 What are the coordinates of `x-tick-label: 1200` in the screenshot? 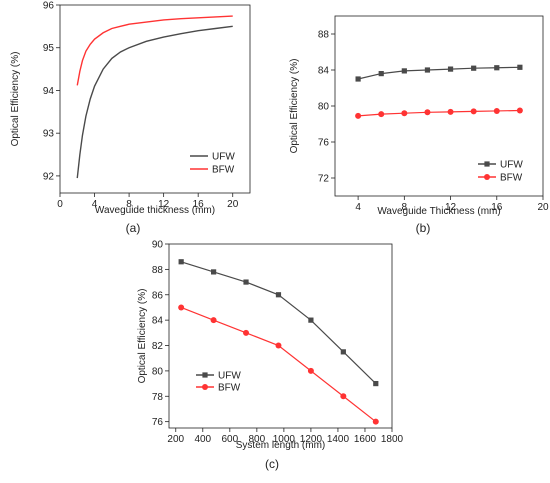 It's located at (311, 439).